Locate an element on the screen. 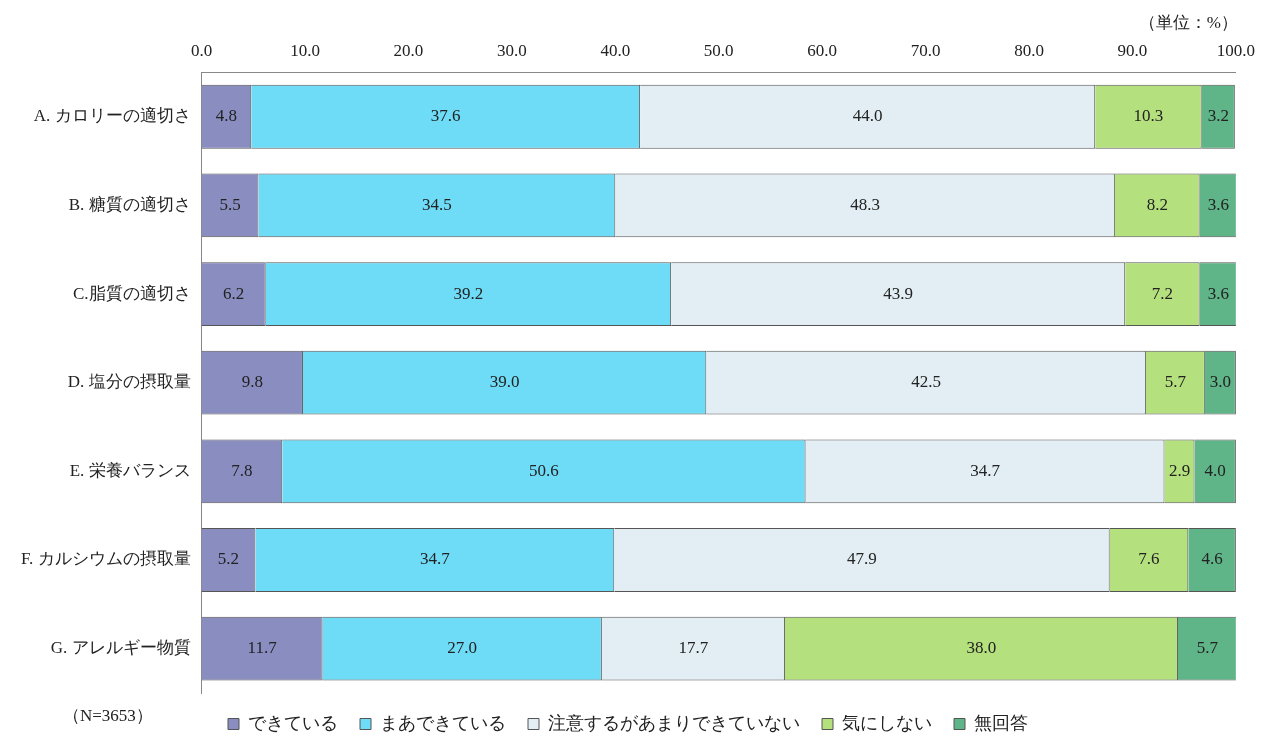 The width and height of the screenshot is (1266, 751). data-label: 3.2 is located at coordinates (1218, 116).